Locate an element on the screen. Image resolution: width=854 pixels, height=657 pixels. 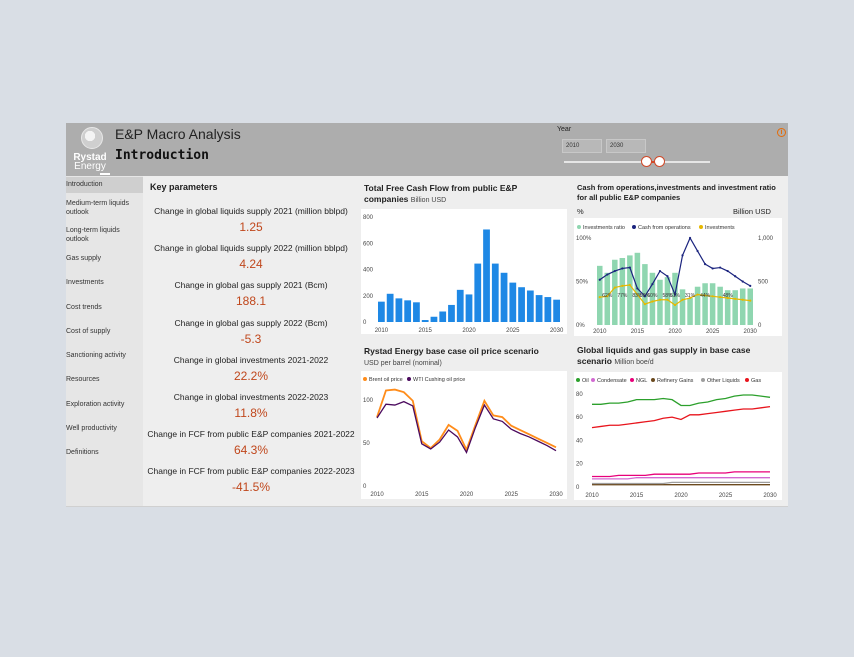
year-slider-range is located at coordinates (652, 162).